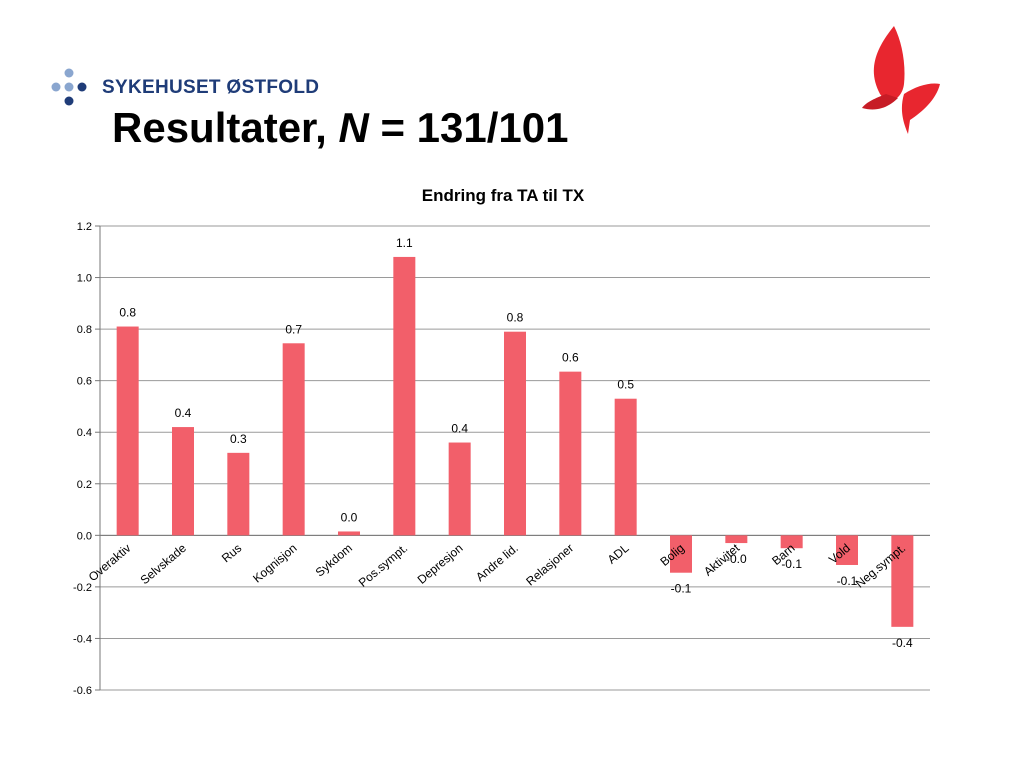 The image size is (1024, 768). What do you see at coordinates (84, 279) in the screenshot?
I see `y-tick-label: 1.0` at bounding box center [84, 279].